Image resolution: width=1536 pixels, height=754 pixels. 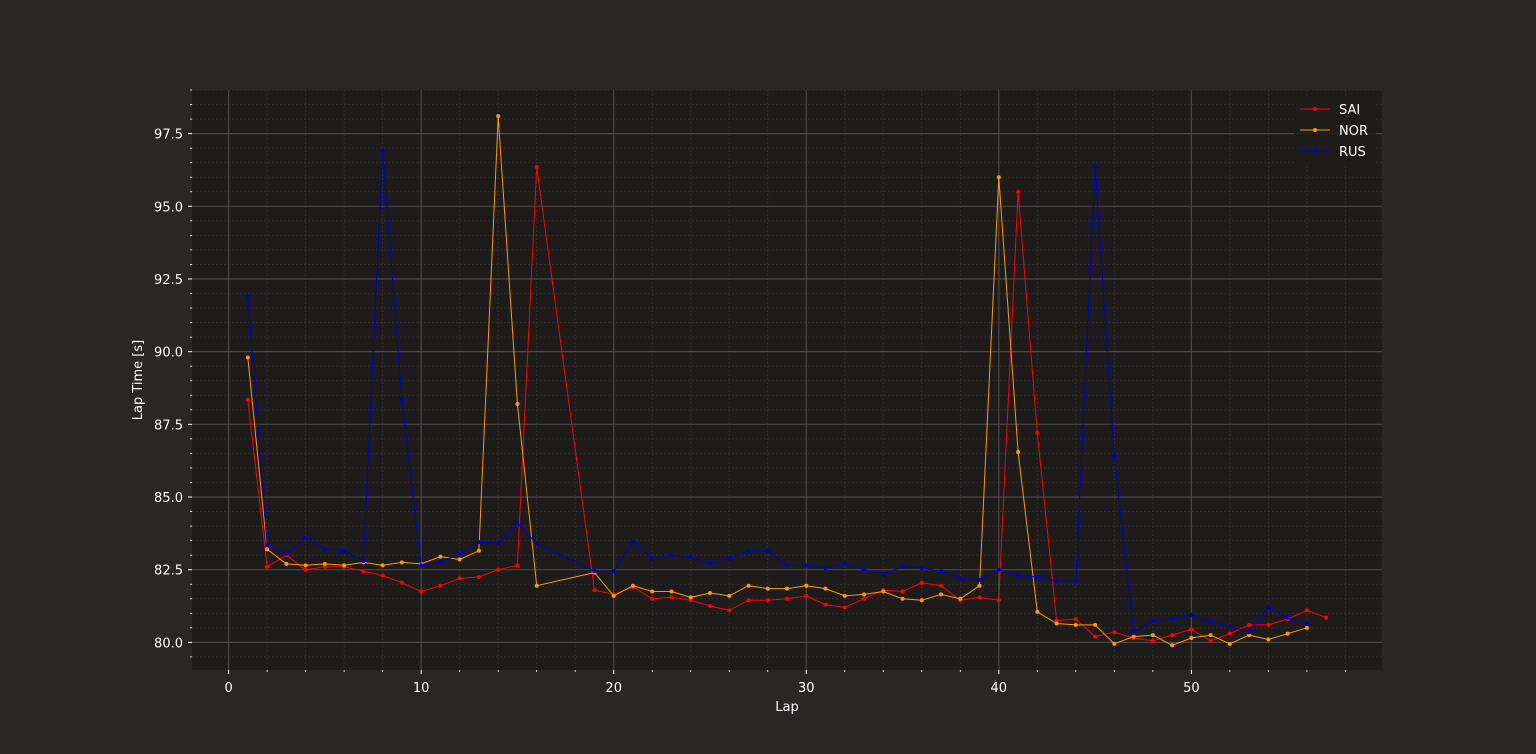 What do you see at coordinates (168, 207) in the screenshot?
I see `y-tick-label: 95.0` at bounding box center [168, 207].